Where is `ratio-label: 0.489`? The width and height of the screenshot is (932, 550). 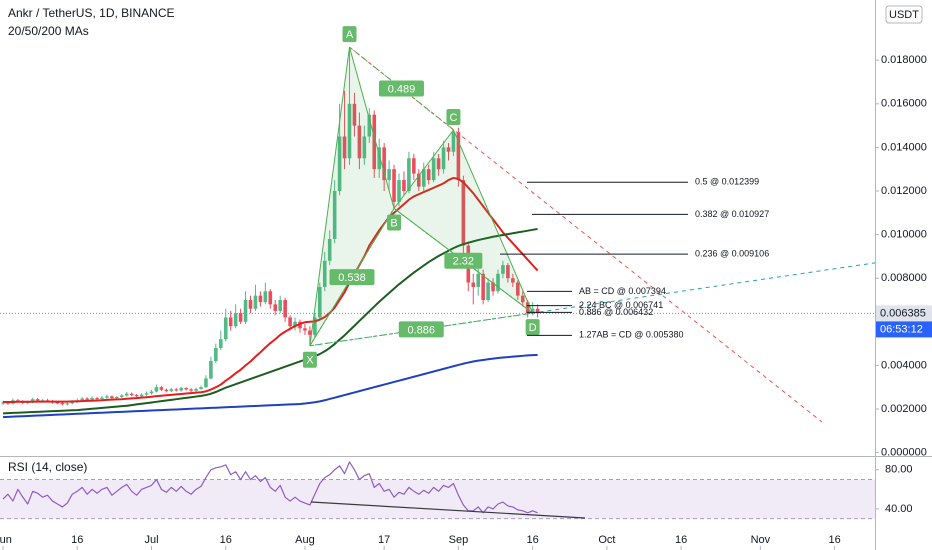
ratio-label: 0.489 is located at coordinates (402, 89).